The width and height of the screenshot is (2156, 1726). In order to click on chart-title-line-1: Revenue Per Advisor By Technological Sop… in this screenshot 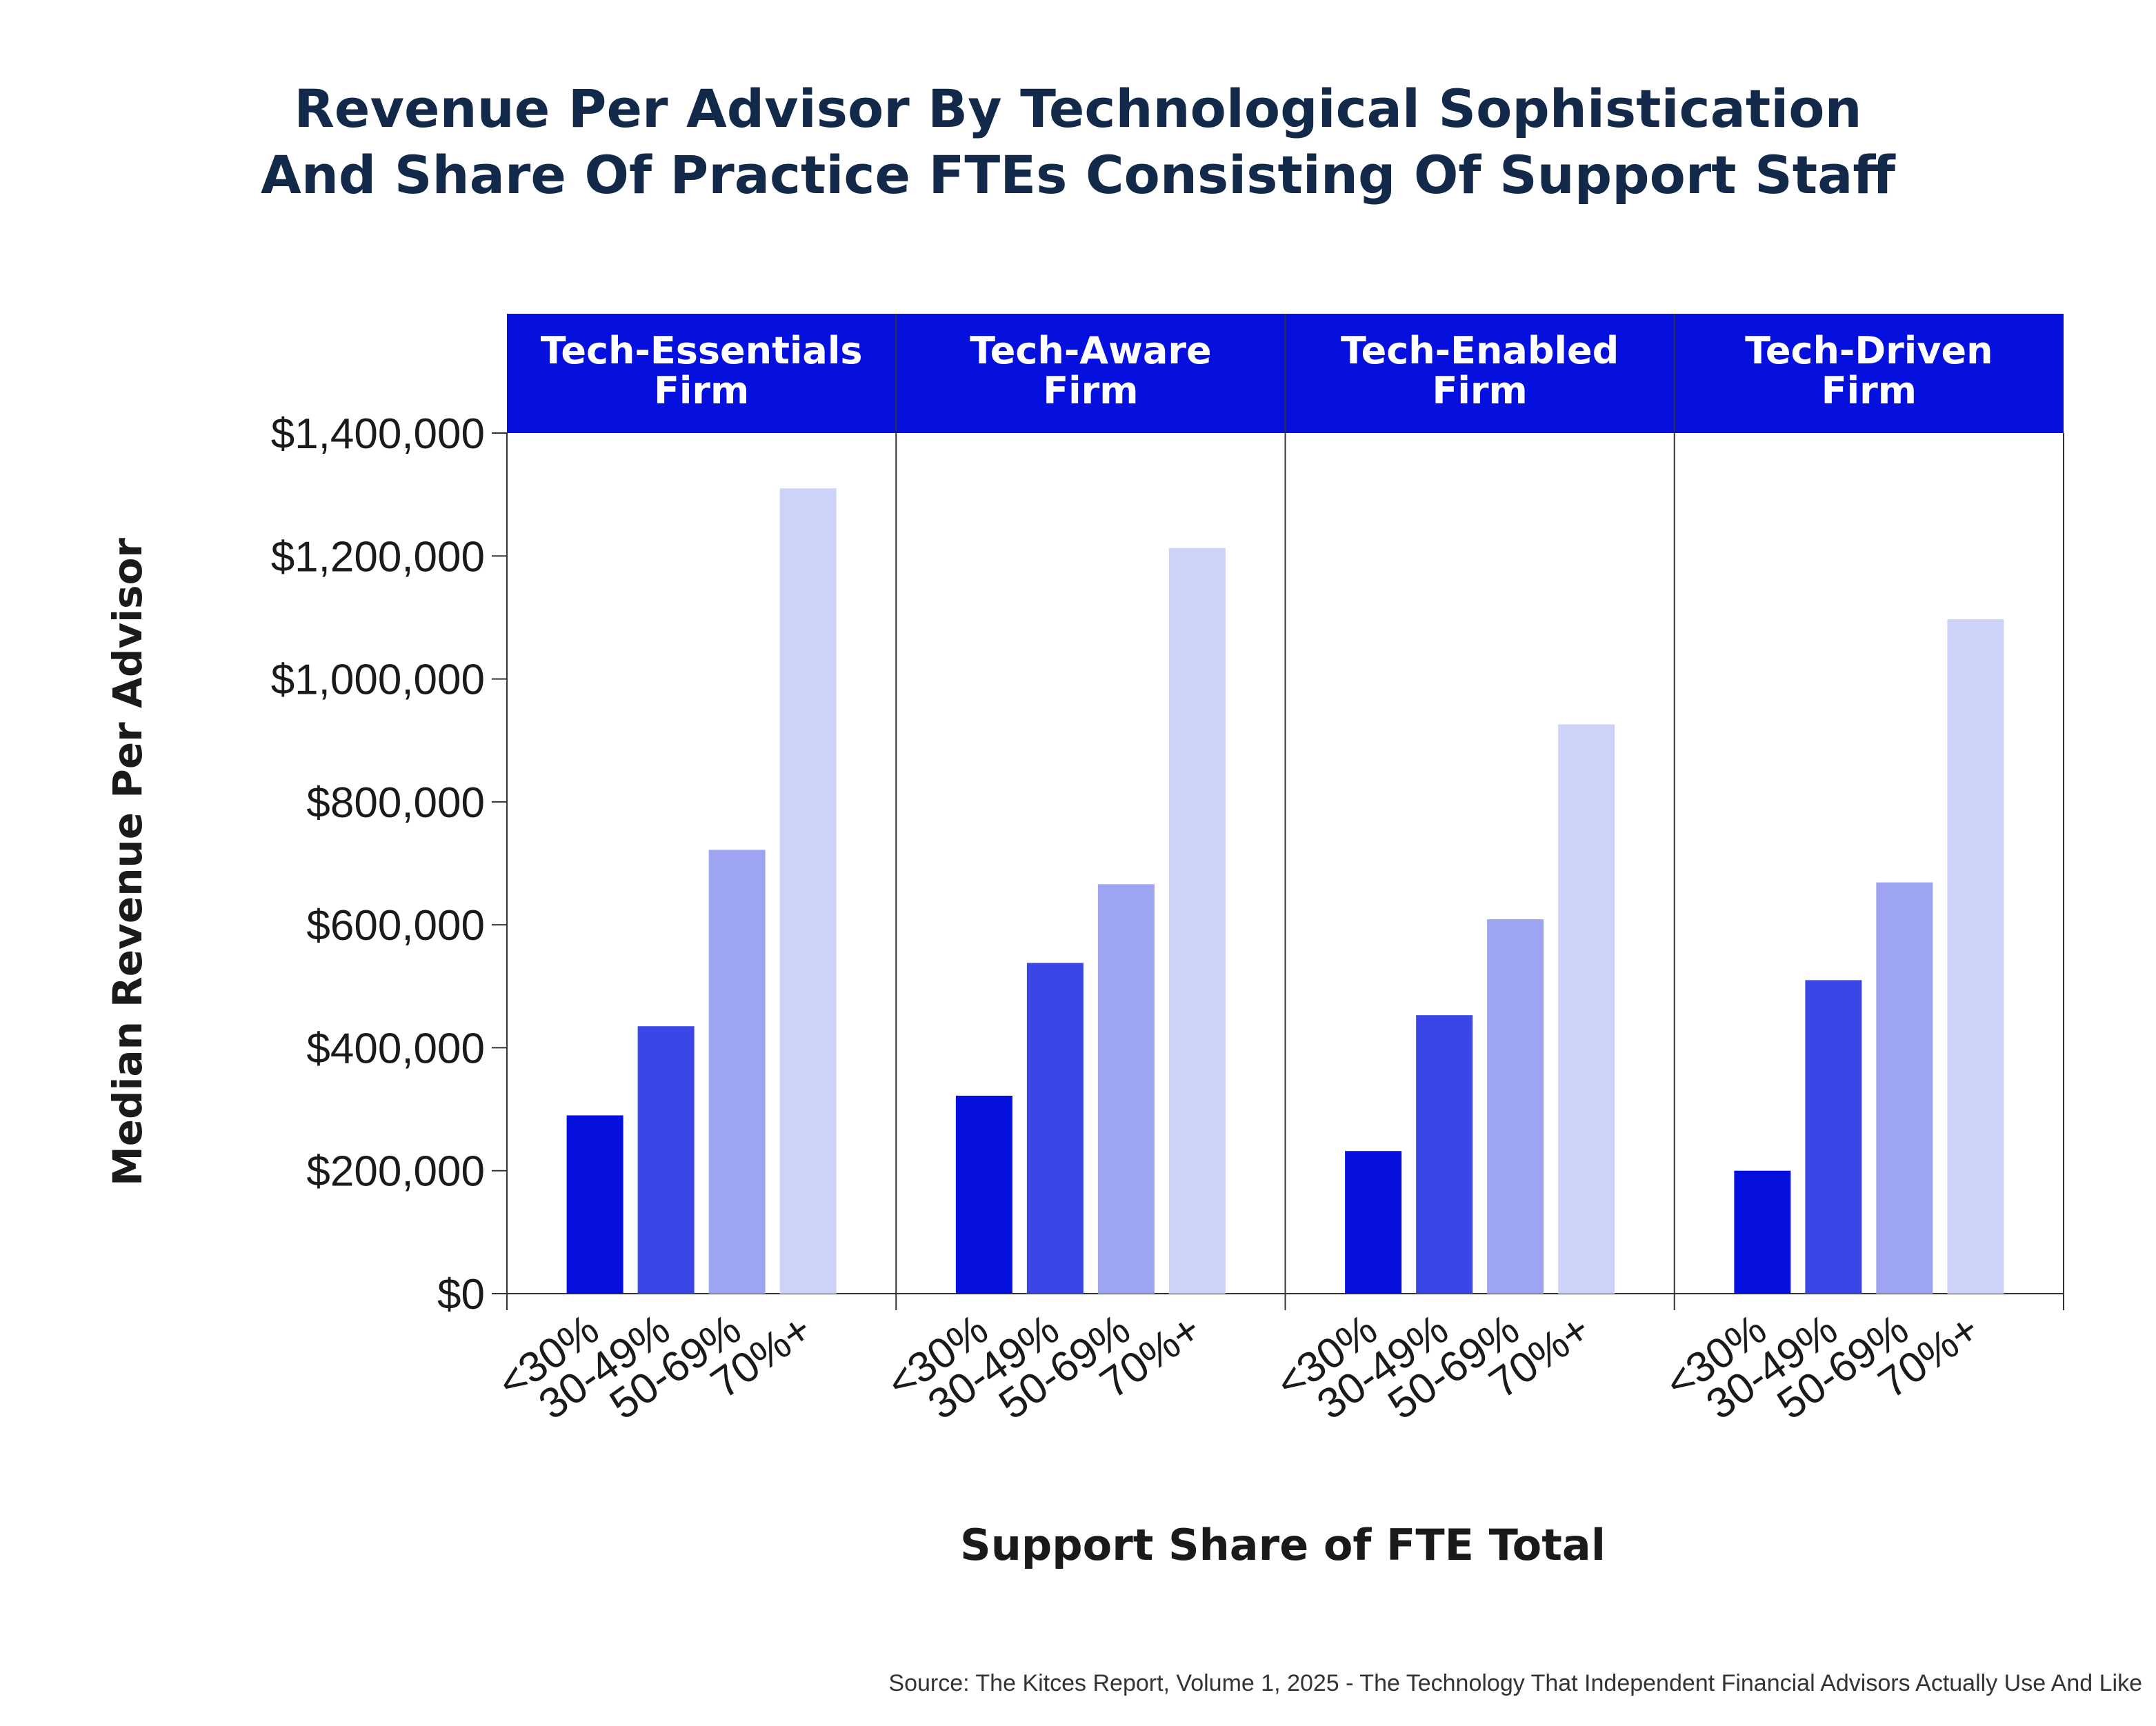, I will do `click(1078, 108)`.